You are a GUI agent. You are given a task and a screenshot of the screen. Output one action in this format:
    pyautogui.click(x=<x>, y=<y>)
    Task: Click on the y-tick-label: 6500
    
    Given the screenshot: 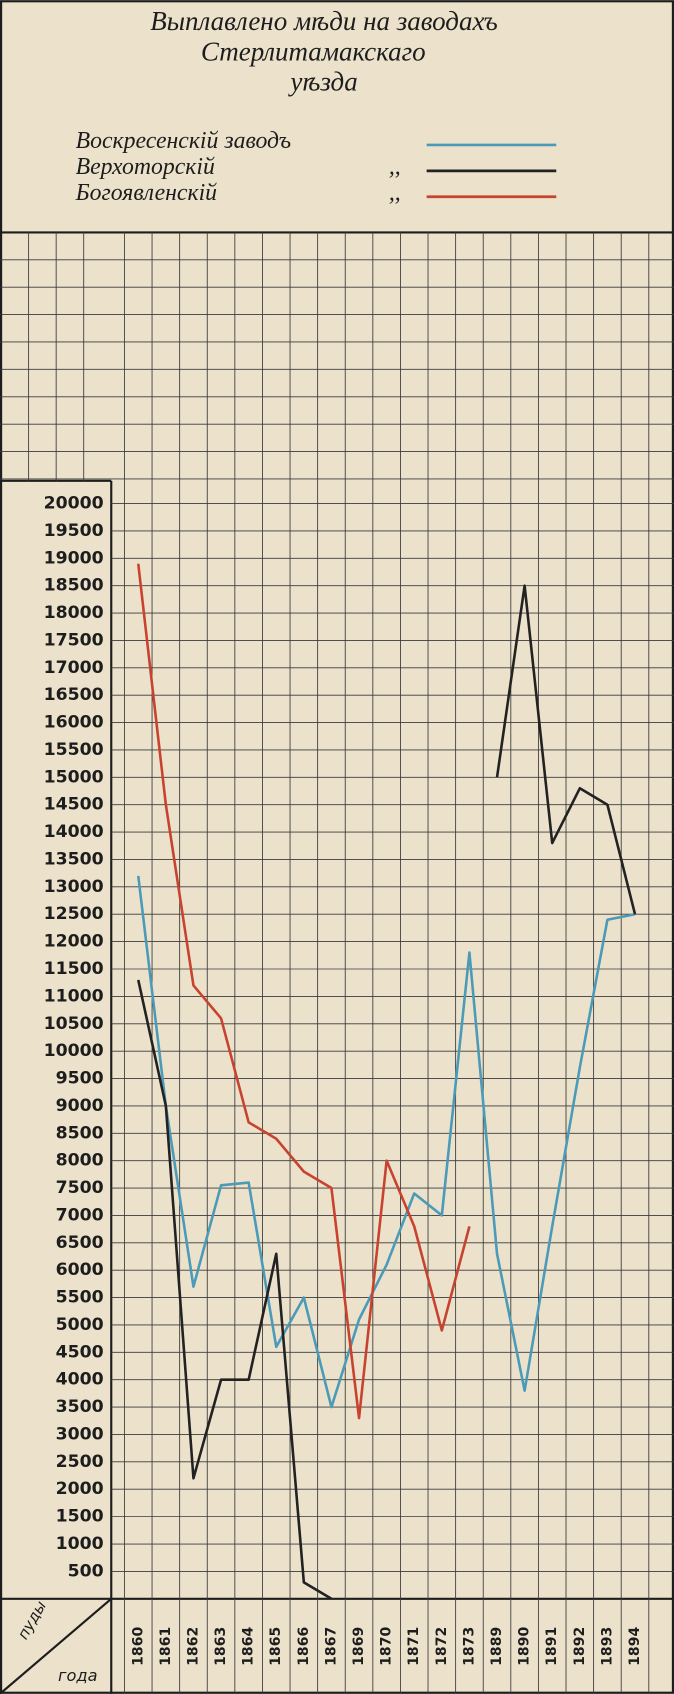 What is the action you would take?
    pyautogui.click(x=80, y=1243)
    